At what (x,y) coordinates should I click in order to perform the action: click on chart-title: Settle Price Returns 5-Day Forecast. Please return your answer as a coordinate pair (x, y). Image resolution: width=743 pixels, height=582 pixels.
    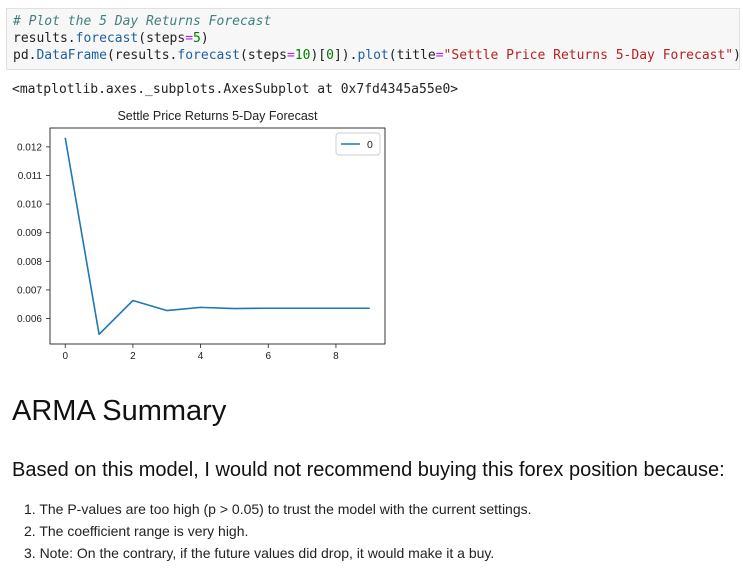
    Looking at the image, I should click on (217, 116).